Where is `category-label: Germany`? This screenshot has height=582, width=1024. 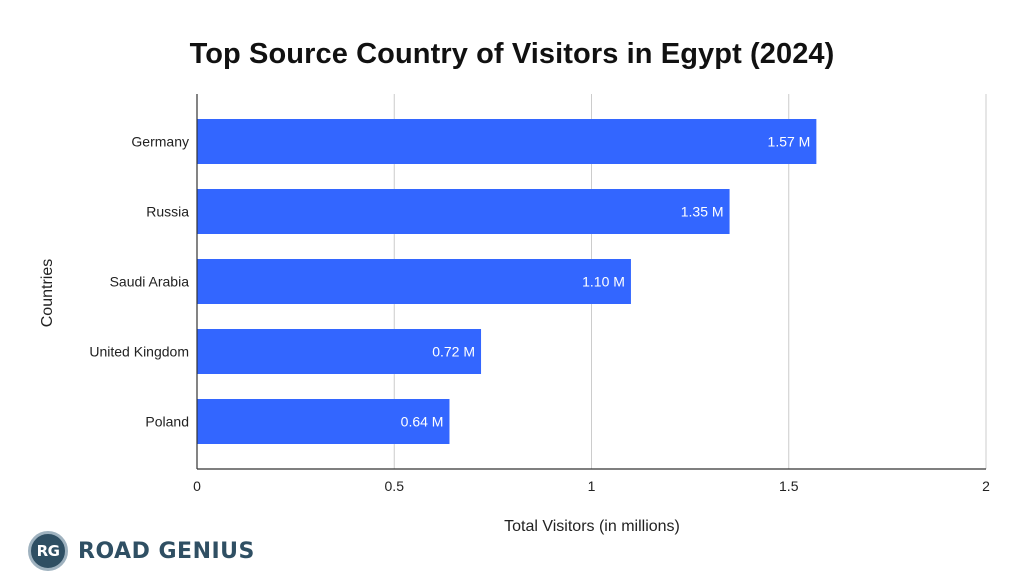 category-label: Germany is located at coordinates (160, 142).